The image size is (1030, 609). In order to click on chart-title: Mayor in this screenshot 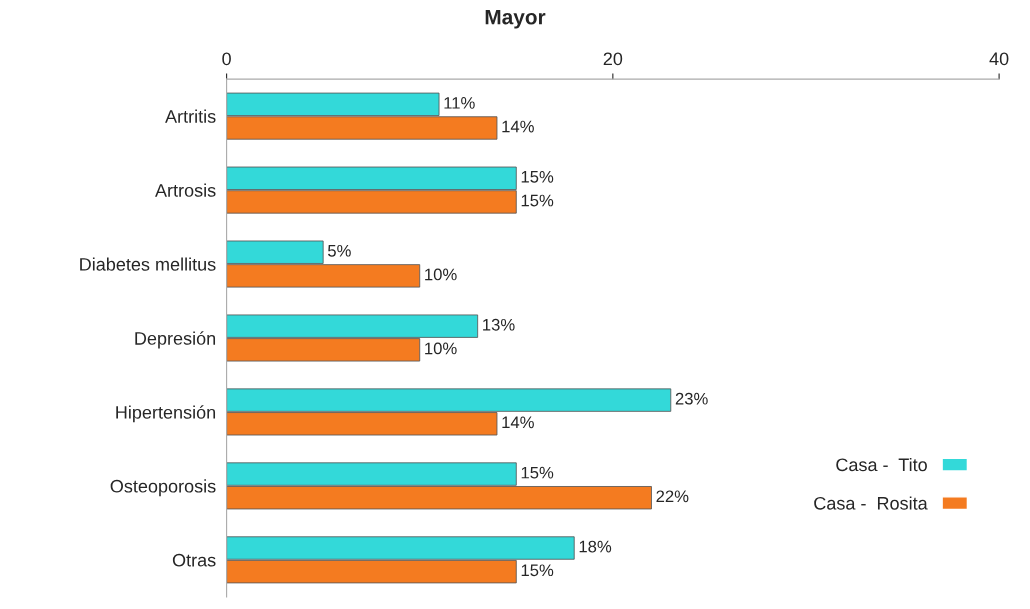, I will do `click(515, 19)`.